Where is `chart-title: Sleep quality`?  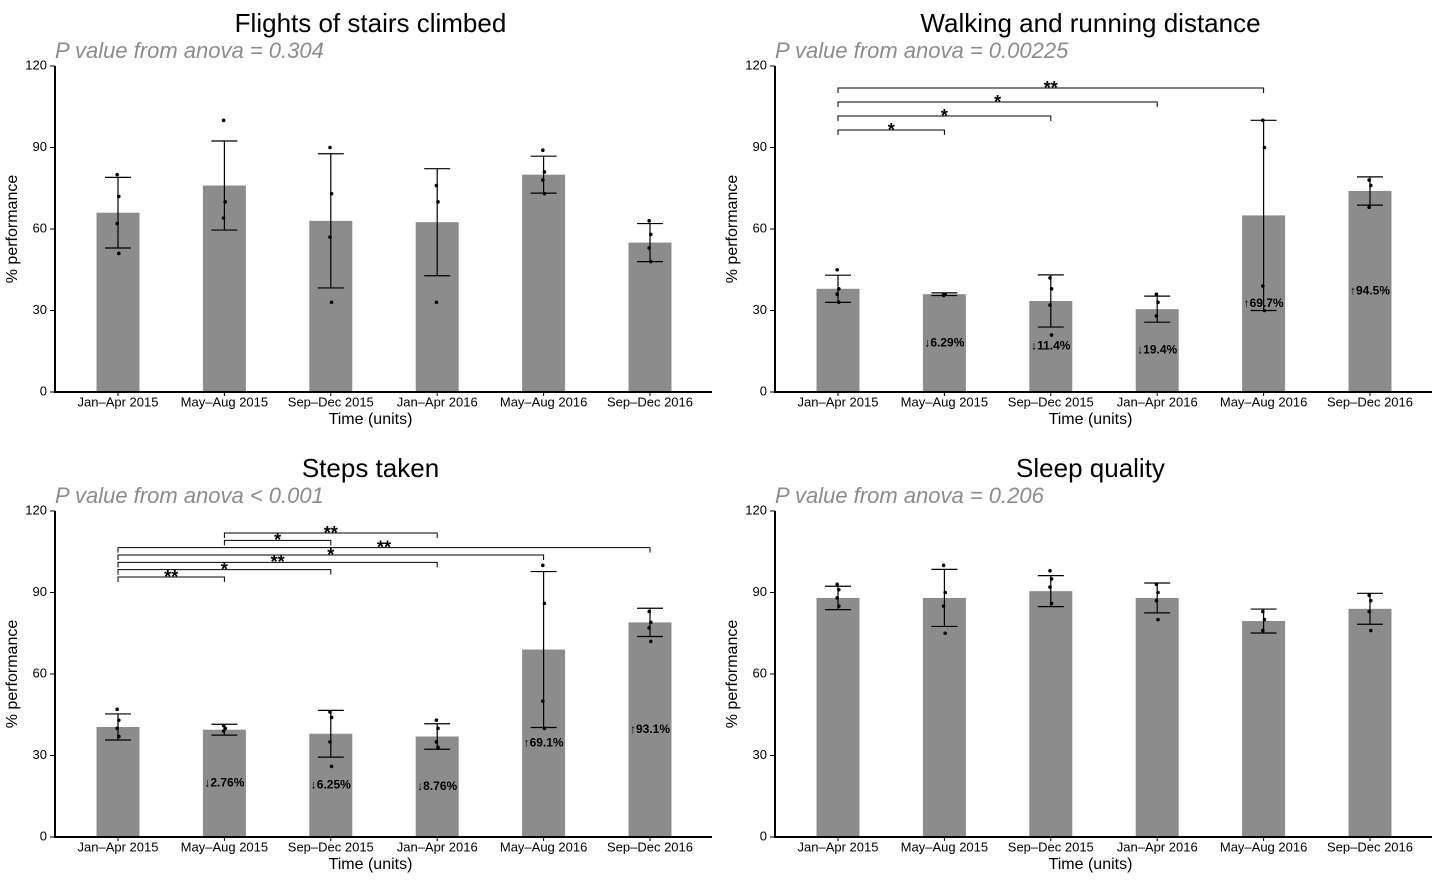 chart-title: Sleep quality is located at coordinates (1090, 468).